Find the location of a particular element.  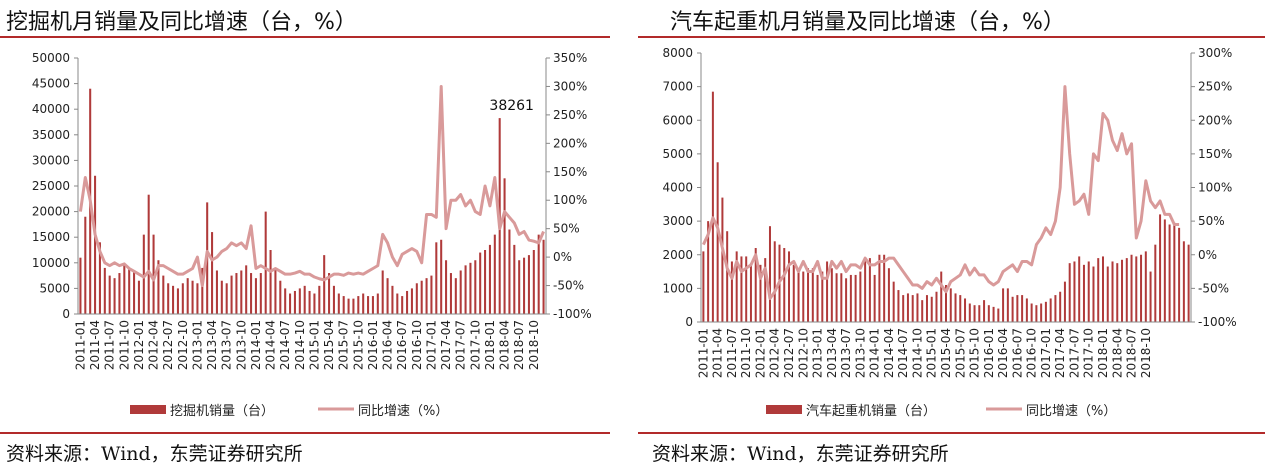

chart-title: 汽车起重机月销量及同比增速（台，%） is located at coordinates (867, 22).